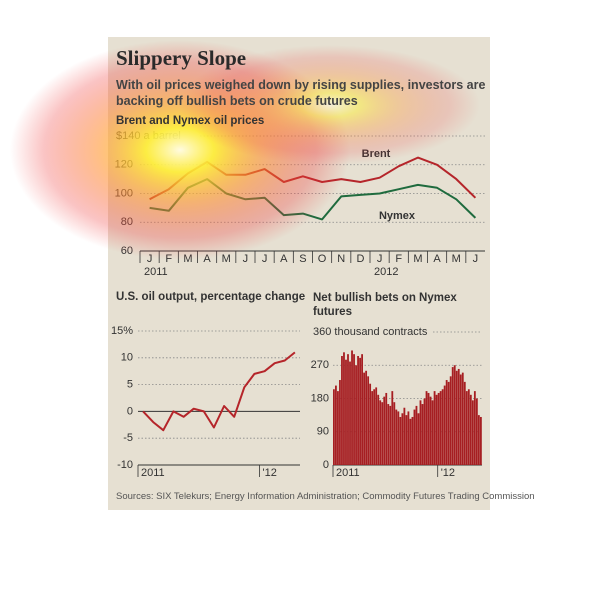 The image size is (598, 606). I want to click on y-tick-label: 270, so click(320, 365).